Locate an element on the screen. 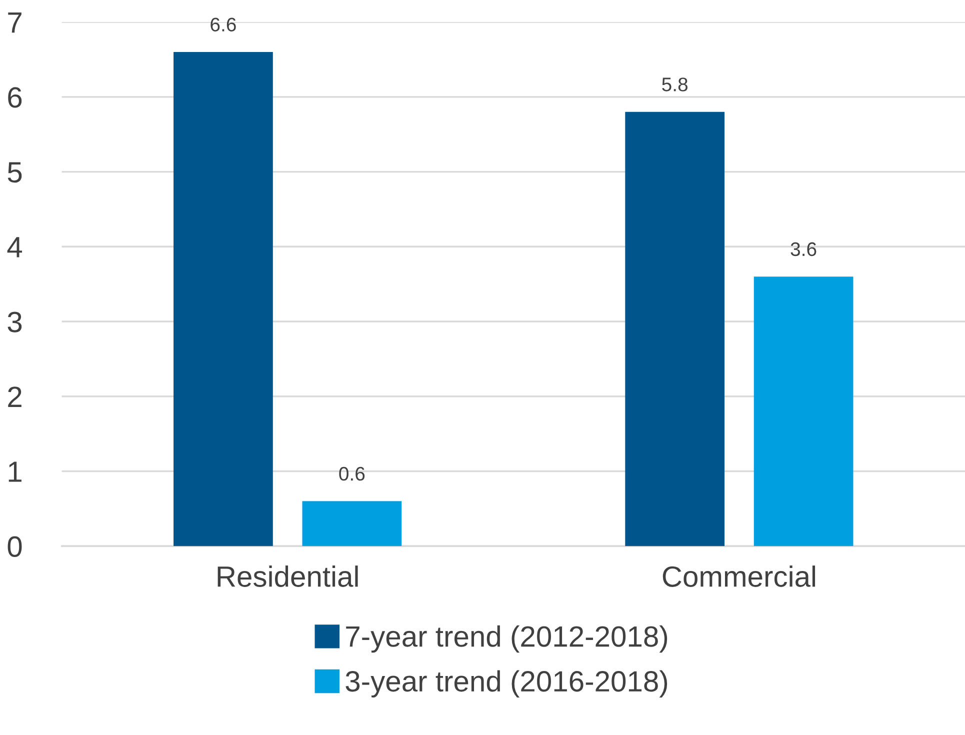  y-tick-label: 1 is located at coordinates (15, 472).